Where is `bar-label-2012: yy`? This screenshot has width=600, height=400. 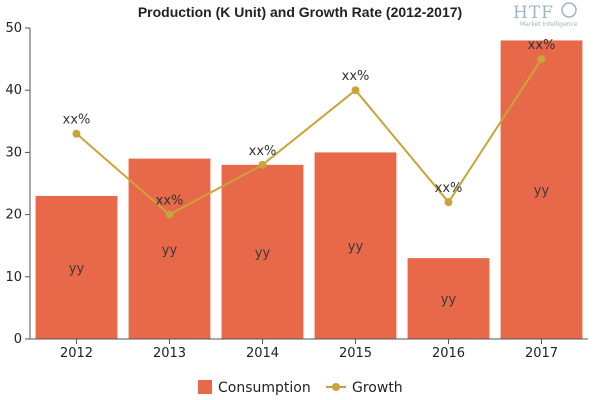 bar-label-2012: yy is located at coordinates (77, 268).